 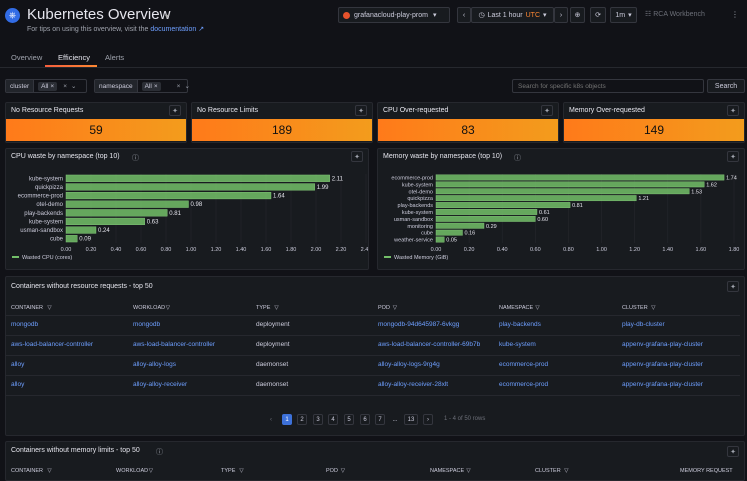 I want to click on time-back-button: ‹, so click(x=464, y=15).